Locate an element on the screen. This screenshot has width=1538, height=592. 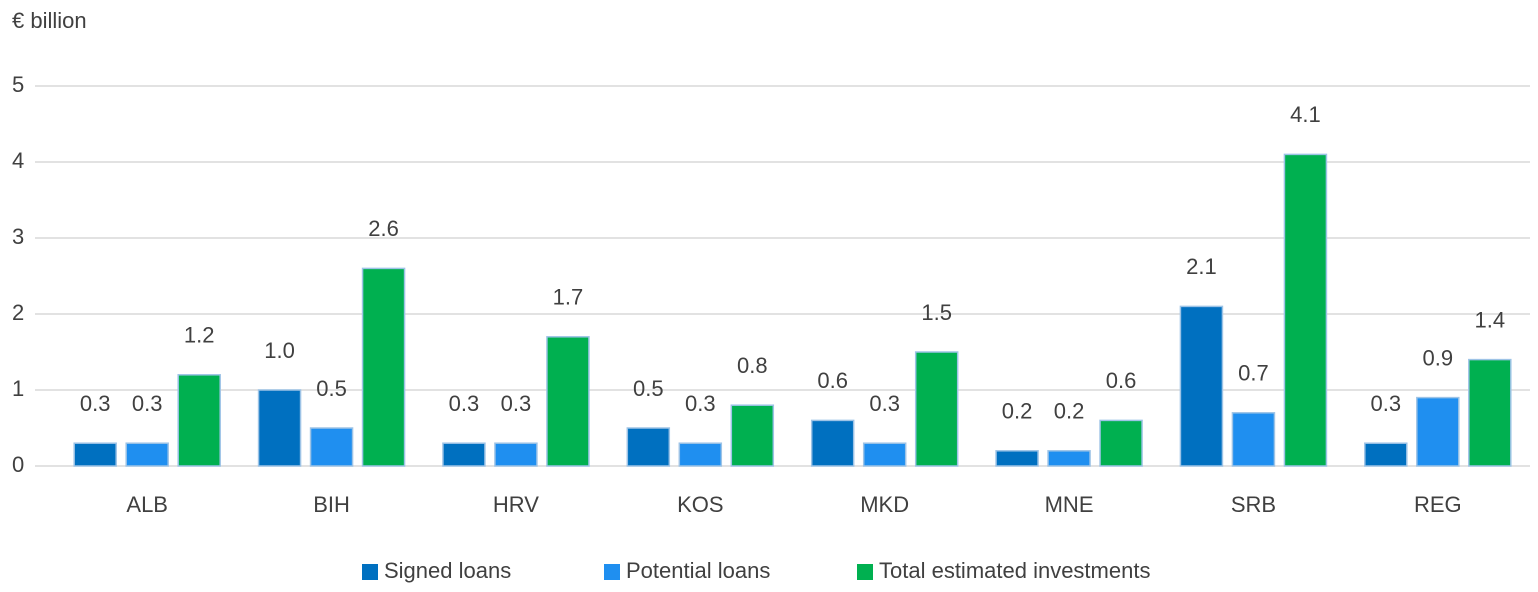
y-tick-label: 0 is located at coordinates (18, 464).